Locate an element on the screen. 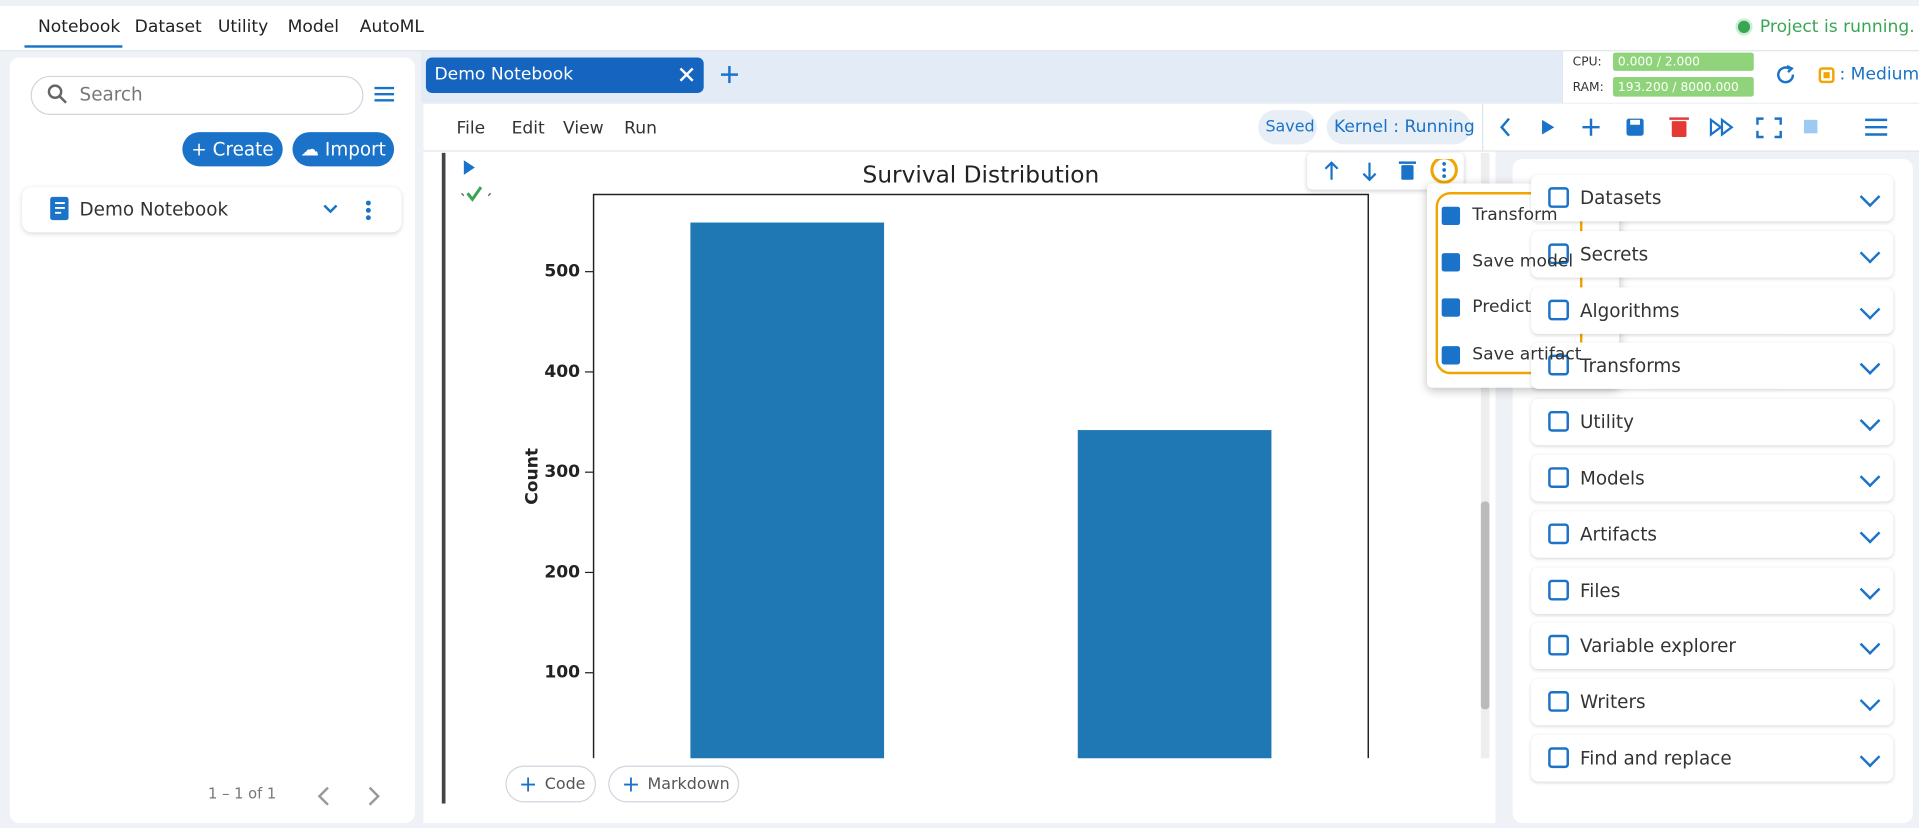  cpu-usage: 0.000 / 2.000 is located at coordinates (1658, 62).